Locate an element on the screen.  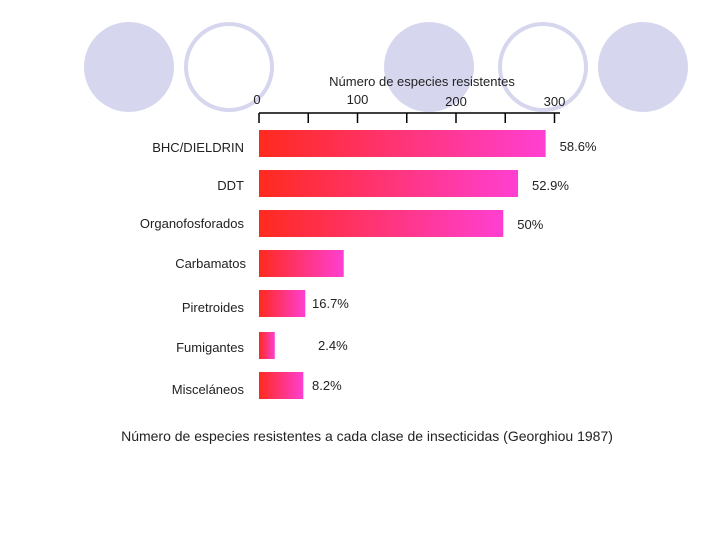
data-label: 8.2% is located at coordinates (327, 385).